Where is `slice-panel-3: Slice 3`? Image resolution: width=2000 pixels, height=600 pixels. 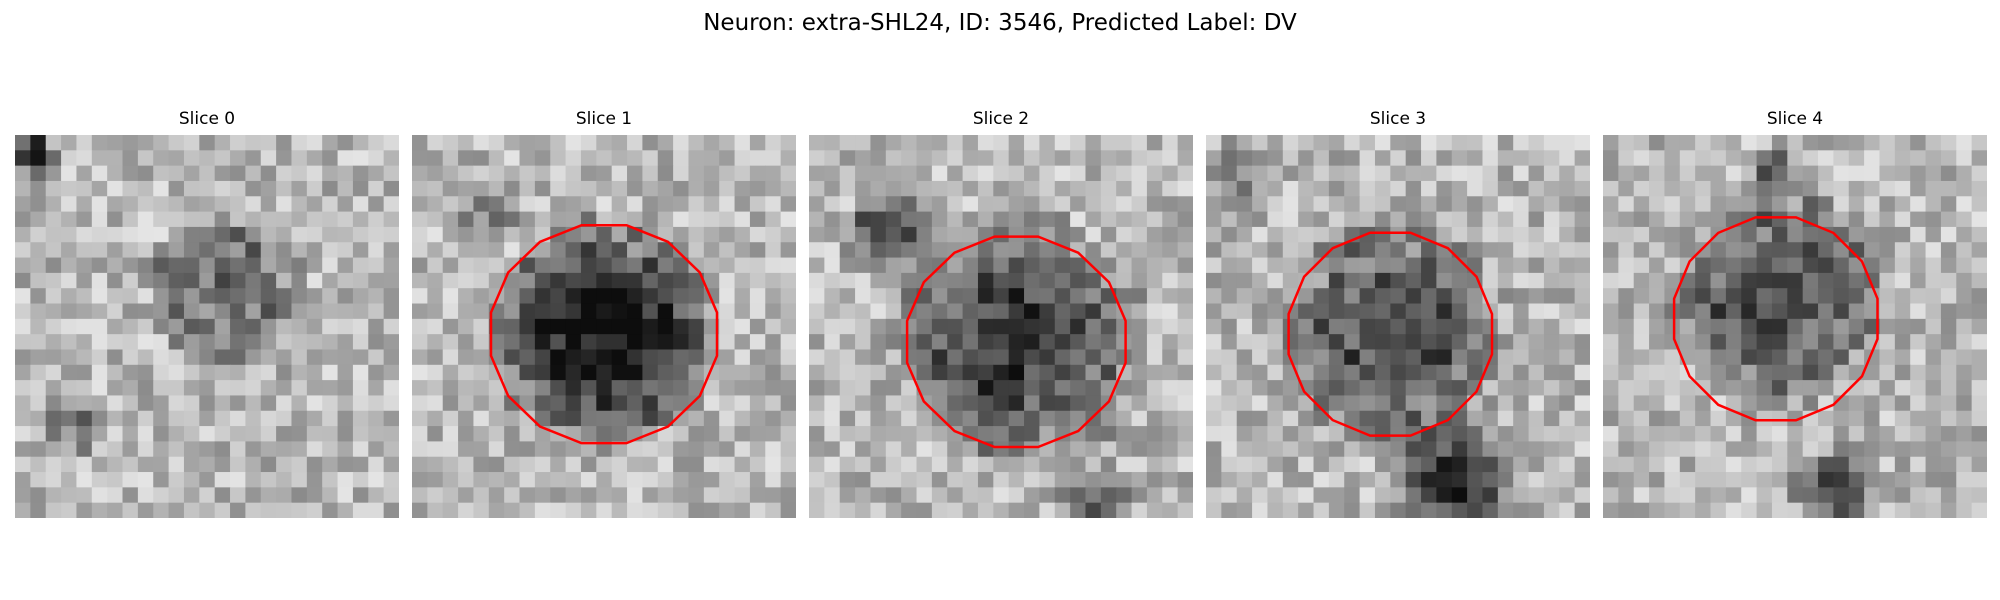
slice-panel-3: Slice 3 is located at coordinates (1398, 313).